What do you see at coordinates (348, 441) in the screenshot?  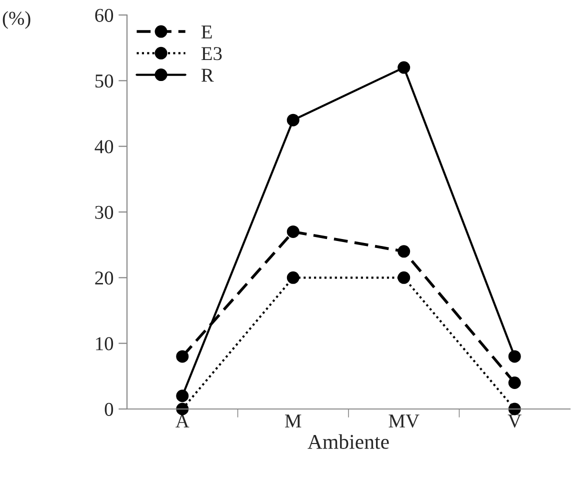 I see `x-axis-title: Ambiente` at bounding box center [348, 441].